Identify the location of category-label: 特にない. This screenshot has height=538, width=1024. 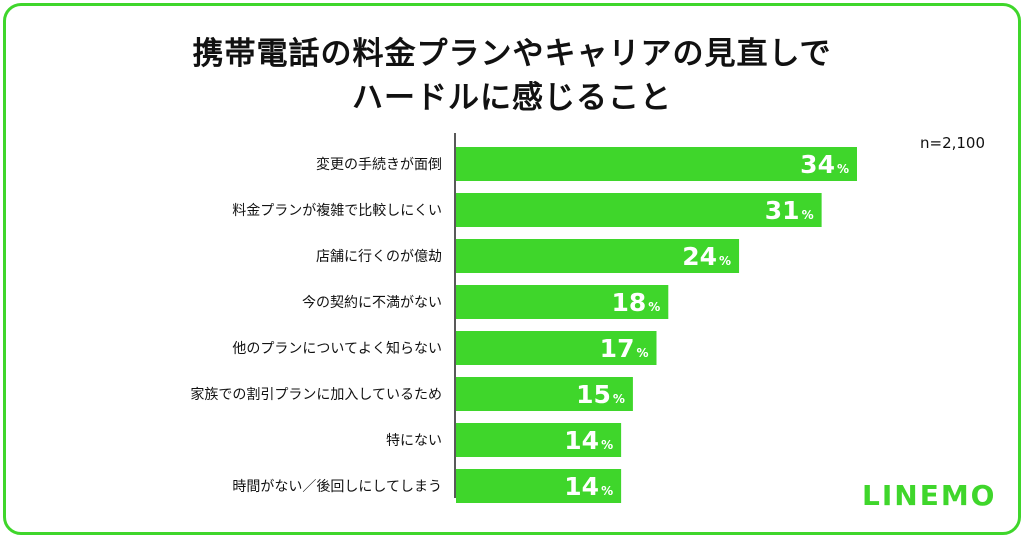
(414, 441).